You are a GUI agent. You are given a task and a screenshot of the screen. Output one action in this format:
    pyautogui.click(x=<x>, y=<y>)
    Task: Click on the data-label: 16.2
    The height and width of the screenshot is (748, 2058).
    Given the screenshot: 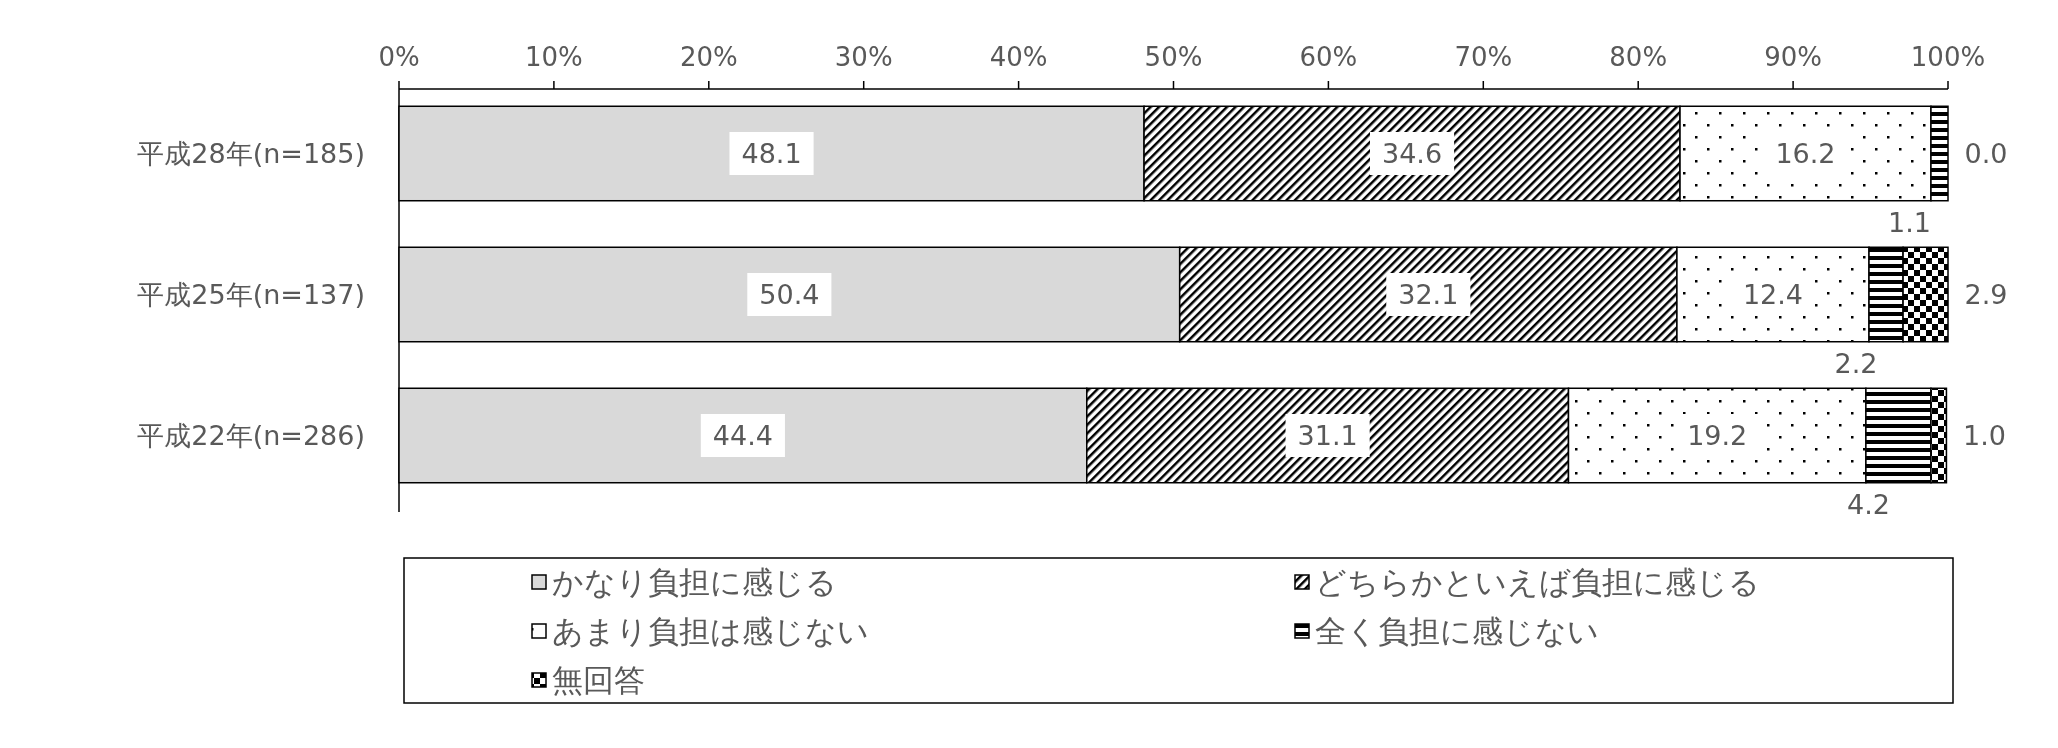 What is the action you would take?
    pyautogui.click(x=1805, y=153)
    